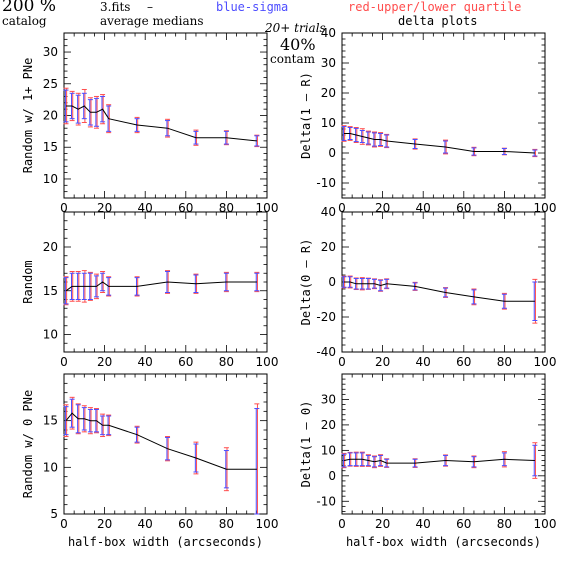  What do you see at coordinates (150, 7) in the screenshot?
I see `dash-label: –` at bounding box center [150, 7].